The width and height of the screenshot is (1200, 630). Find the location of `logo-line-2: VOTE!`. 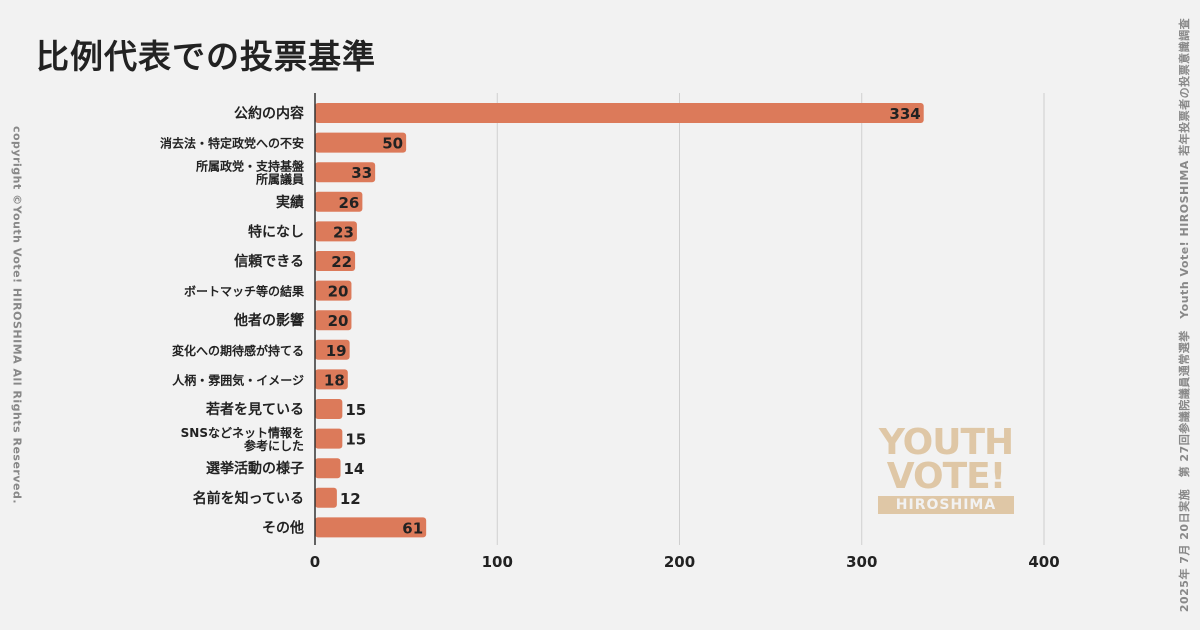

logo-line-2: VOTE! is located at coordinates (946, 476).